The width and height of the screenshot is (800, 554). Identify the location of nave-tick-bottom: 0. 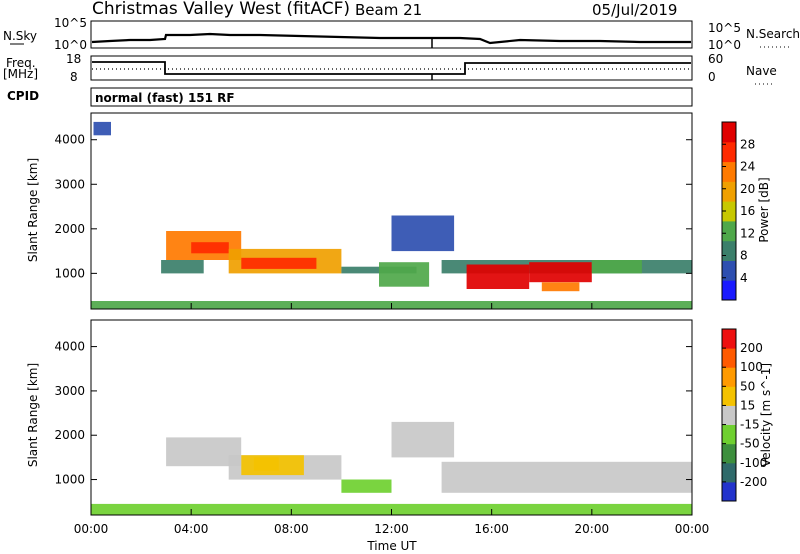
(712, 77).